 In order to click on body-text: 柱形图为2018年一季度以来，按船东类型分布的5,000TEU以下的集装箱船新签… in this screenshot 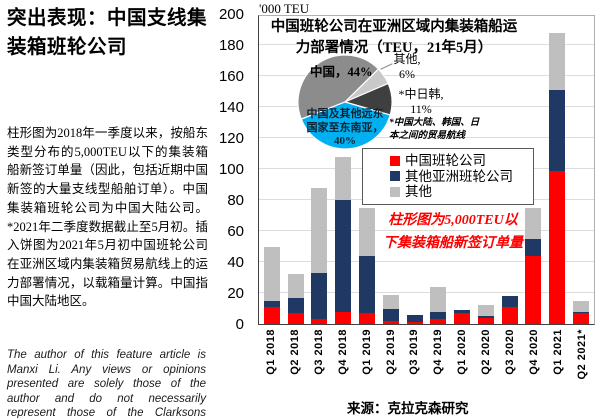, I will do `click(107, 217)`.